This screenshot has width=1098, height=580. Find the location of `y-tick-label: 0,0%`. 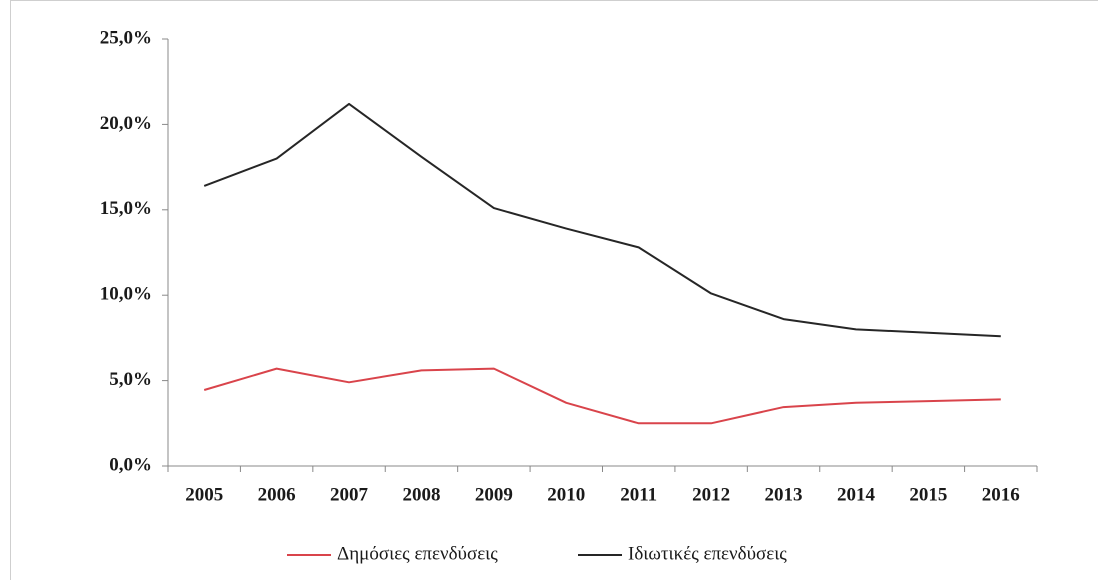

y-tick-label: 0,0% is located at coordinates (130, 464).